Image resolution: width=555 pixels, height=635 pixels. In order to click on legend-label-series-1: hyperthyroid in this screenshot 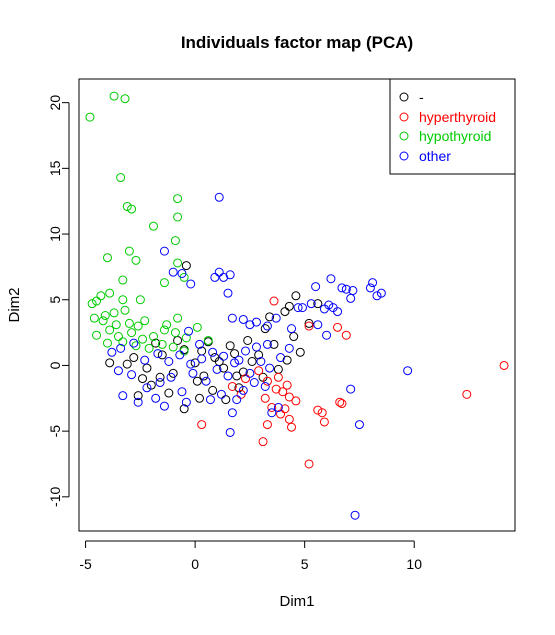, I will do `click(457, 117)`.